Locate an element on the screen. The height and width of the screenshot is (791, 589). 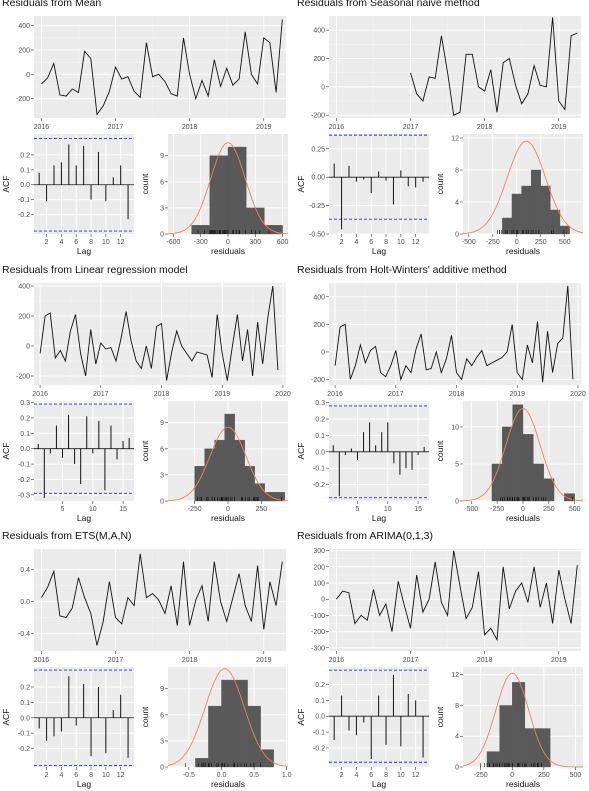
linear-hist-x-tick-label: 250 is located at coordinates (261, 509).